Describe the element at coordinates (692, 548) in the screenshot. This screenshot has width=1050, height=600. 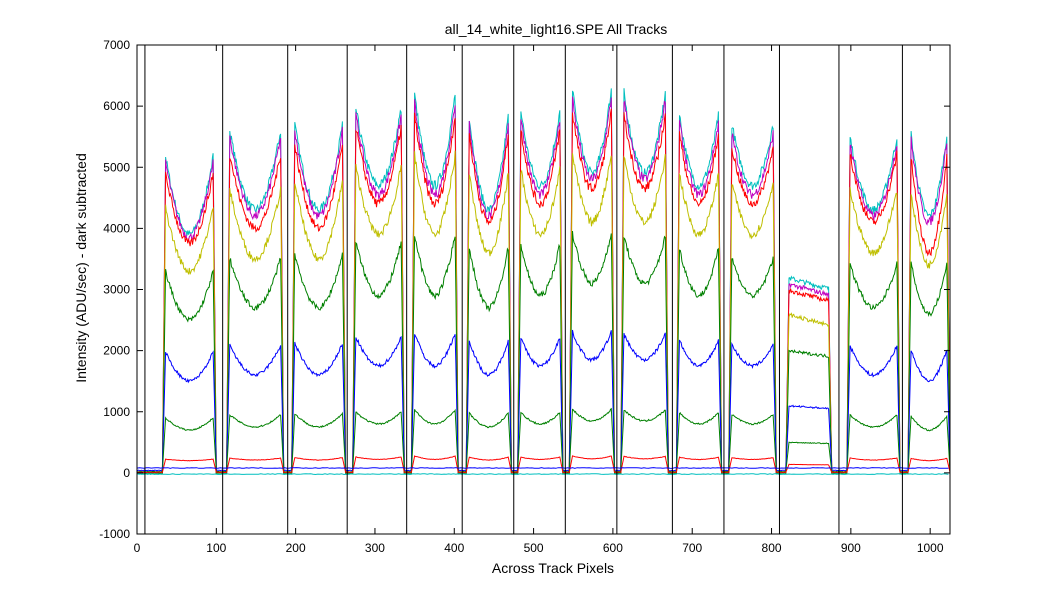
I see `x-tick-label: 700` at that location.